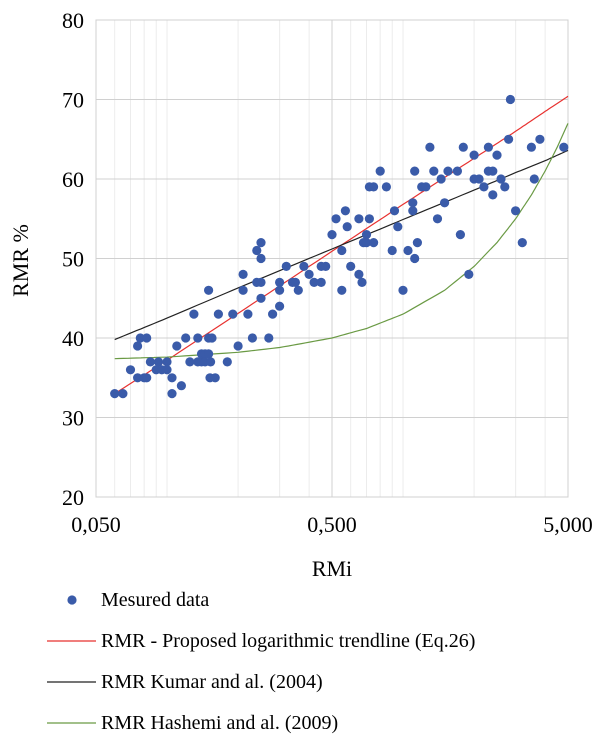 The width and height of the screenshot is (603, 738). What do you see at coordinates (332, 568) in the screenshot?
I see `x-axis-title: RMi` at bounding box center [332, 568].